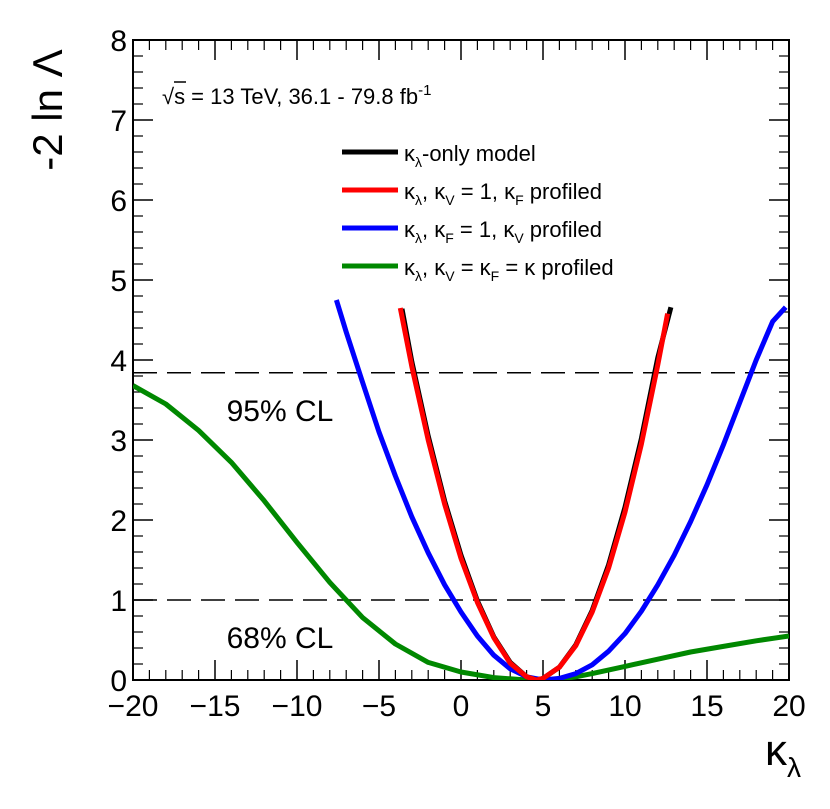  What do you see at coordinates (783, 754) in the screenshot?
I see `x-axis-title: κλ` at bounding box center [783, 754].